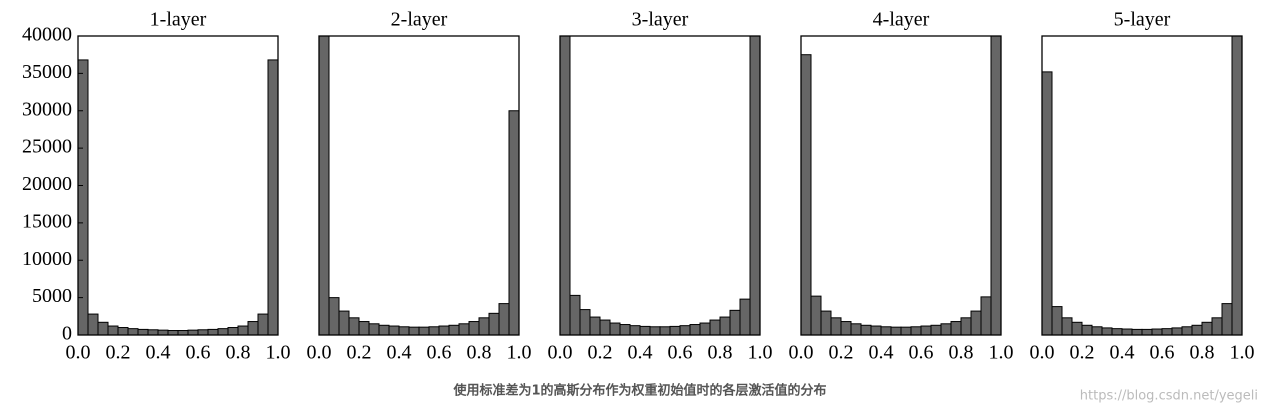 This screenshot has width=1266, height=411. I want to click on watermark: https://blog.csdn.net/yegeli, so click(1169, 396).